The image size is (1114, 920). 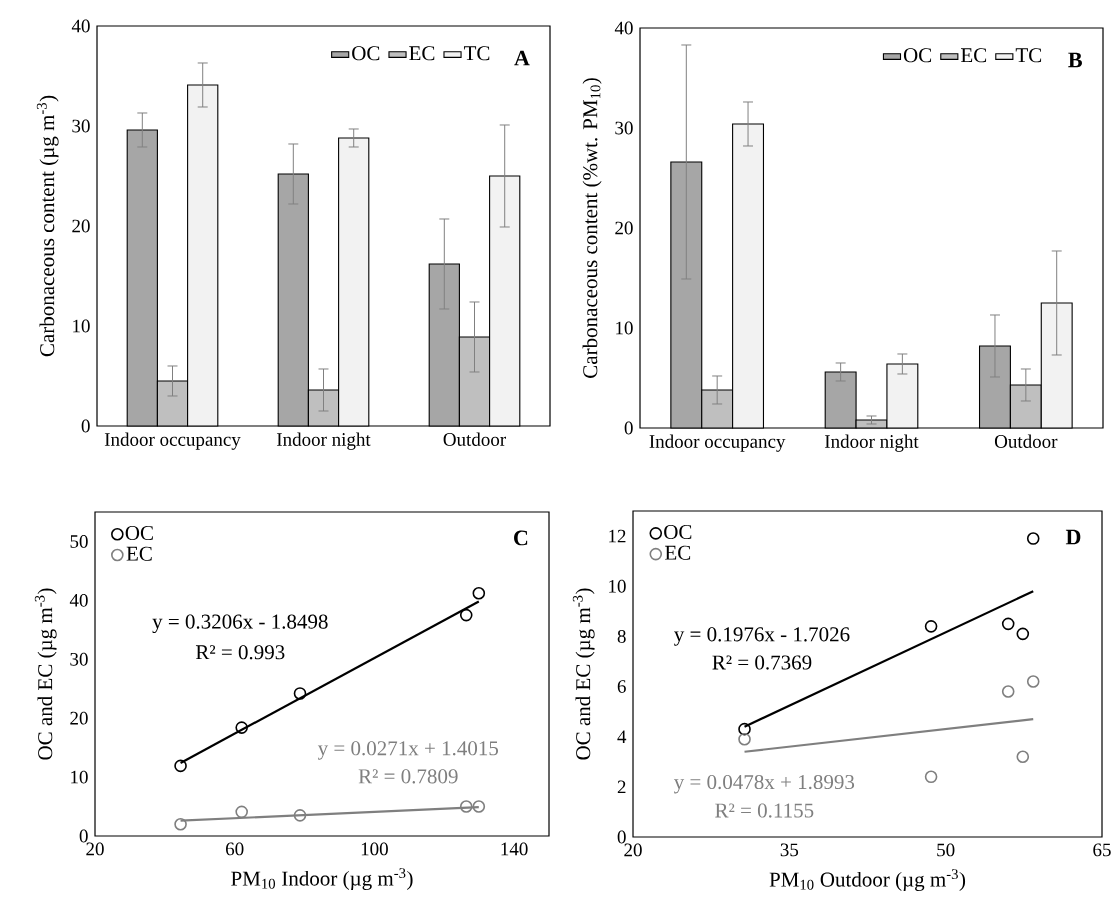 I want to click on annotation: y = 0.0271x + 1.4015, so click(x=408, y=750).